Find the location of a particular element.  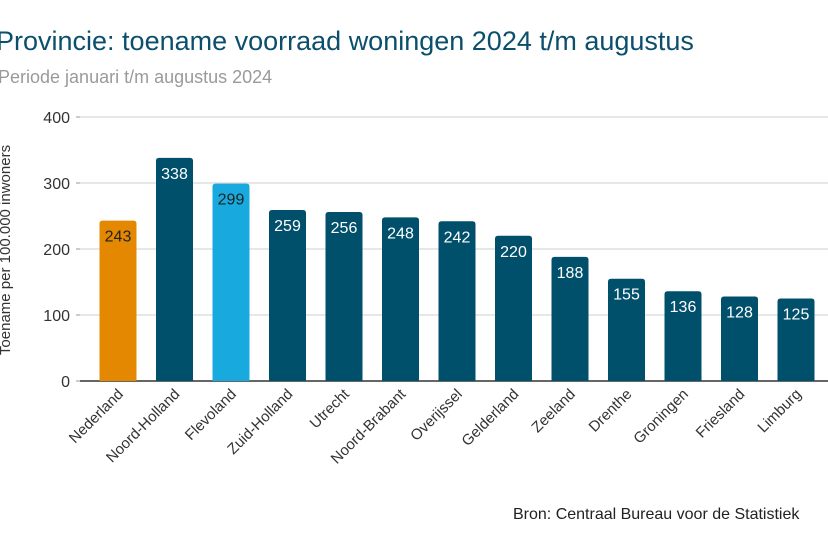

x-tick-label: Gelderland is located at coordinates (490, 418).